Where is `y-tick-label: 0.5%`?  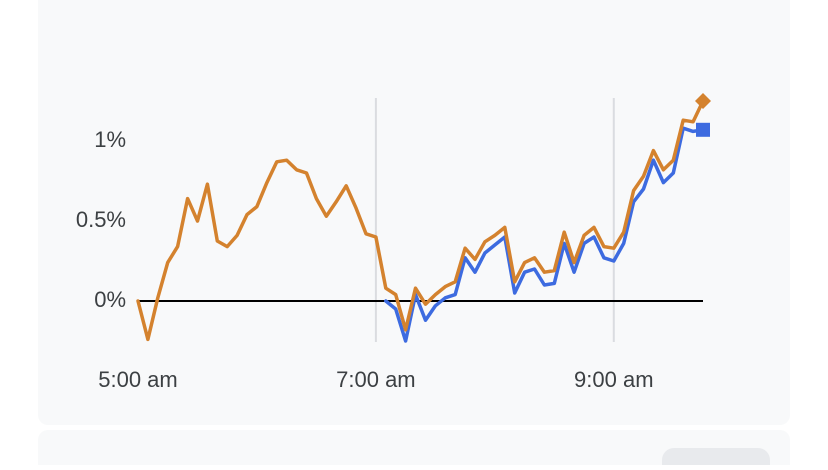
y-tick-label: 0.5% is located at coordinates (101, 219).